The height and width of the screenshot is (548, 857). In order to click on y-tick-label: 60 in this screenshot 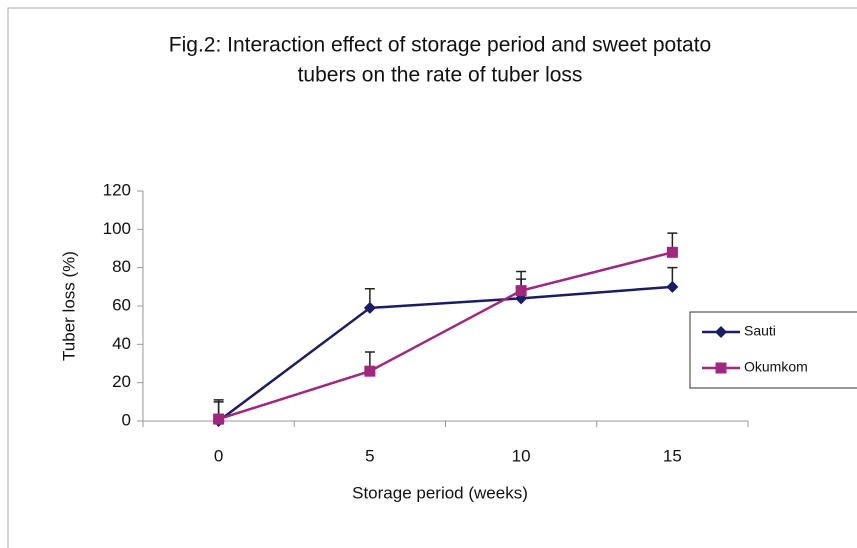, I will do `click(121, 304)`.